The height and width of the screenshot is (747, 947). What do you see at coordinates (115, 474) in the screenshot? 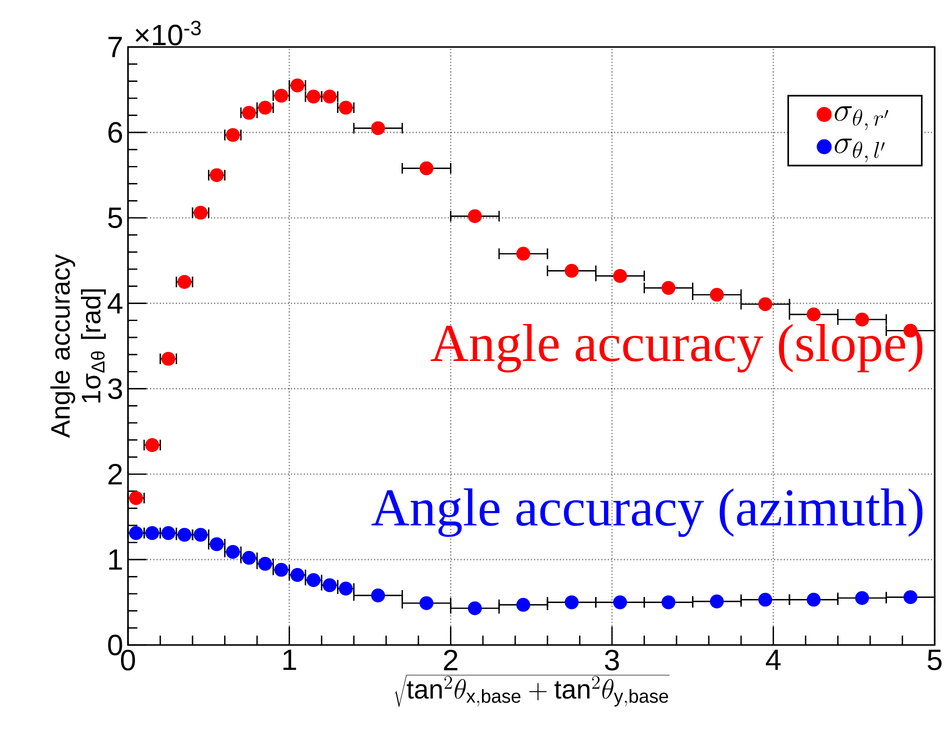
I see `y-tick-label: 2` at bounding box center [115, 474].